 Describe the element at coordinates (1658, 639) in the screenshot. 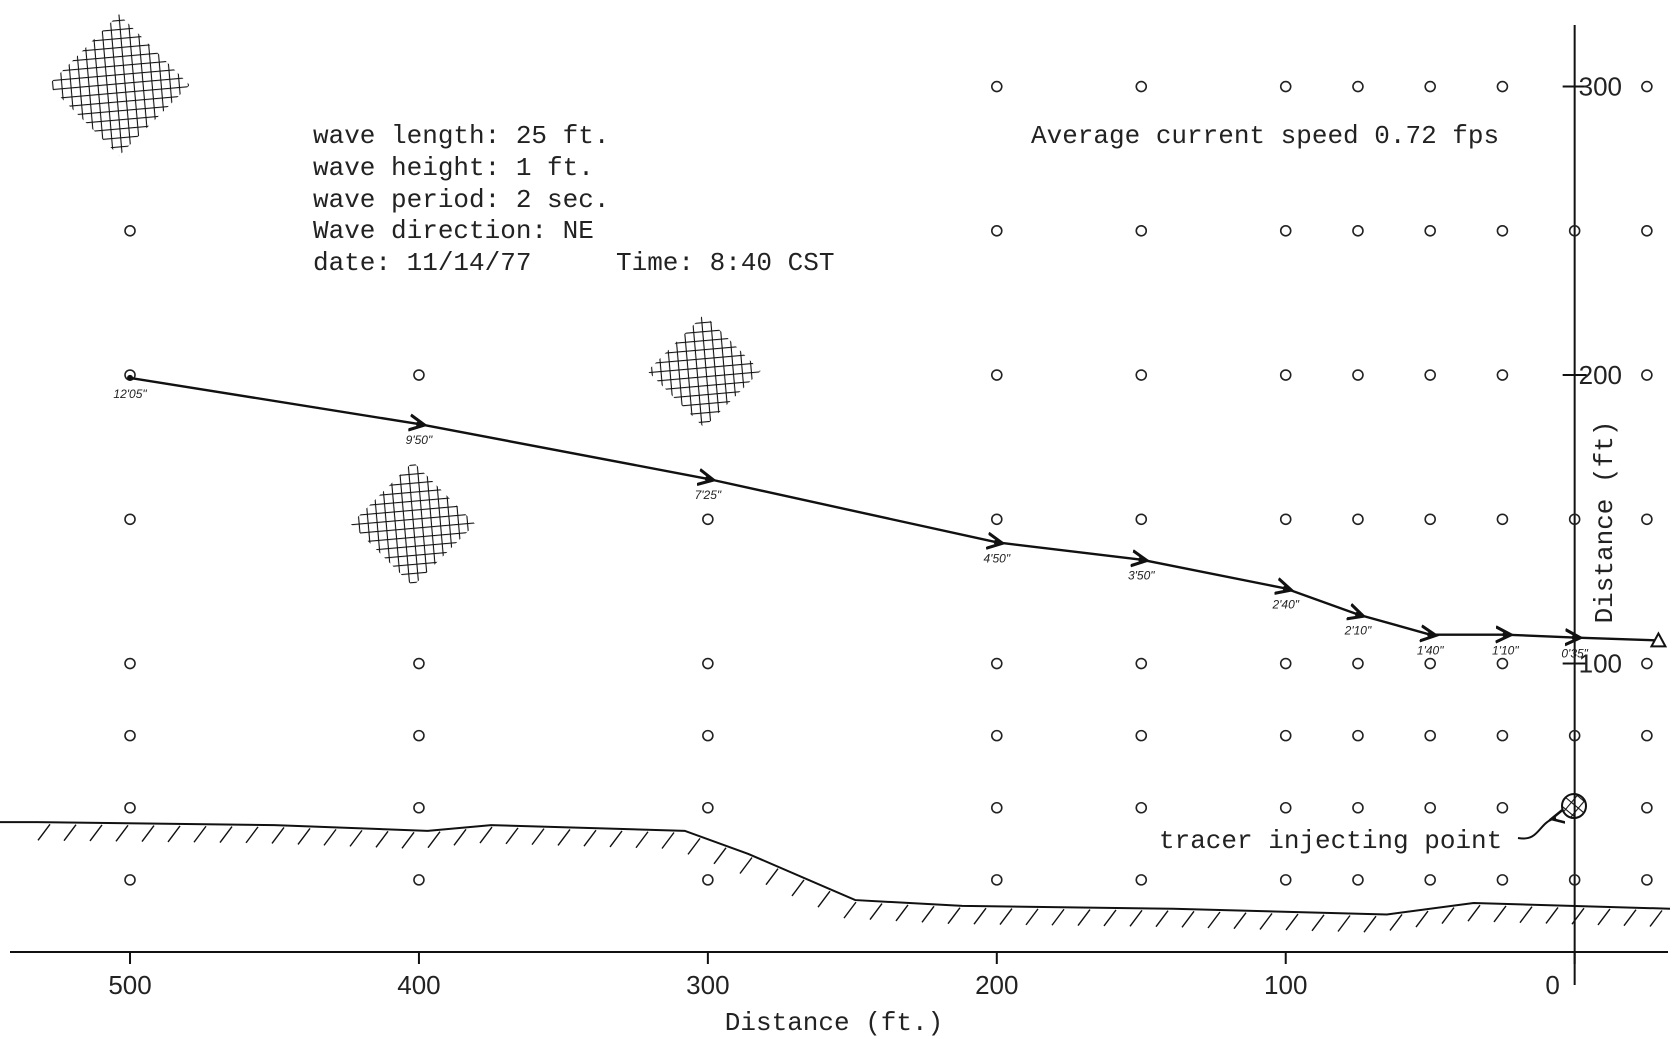

I see `release-triangle` at that location.